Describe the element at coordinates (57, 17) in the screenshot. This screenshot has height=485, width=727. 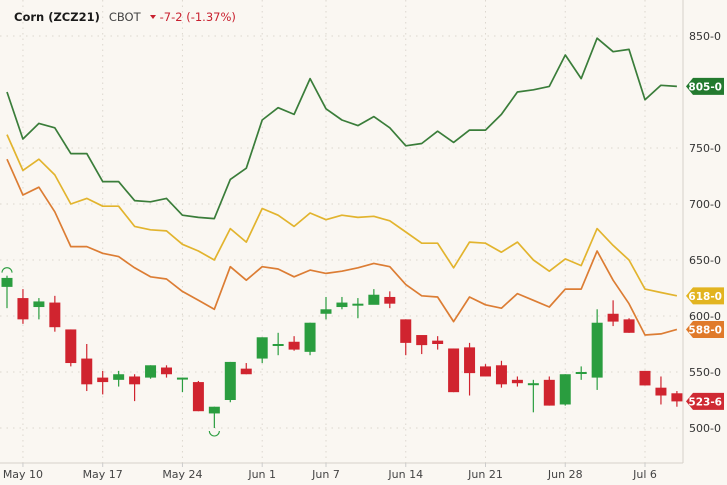
I see `contract-title: Corn (ZCZ21)` at that location.